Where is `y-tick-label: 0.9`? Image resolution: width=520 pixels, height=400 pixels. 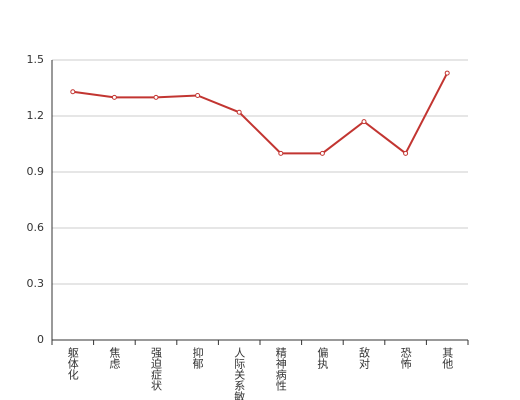
y-tick-label: 0.9 is located at coordinates (36, 171).